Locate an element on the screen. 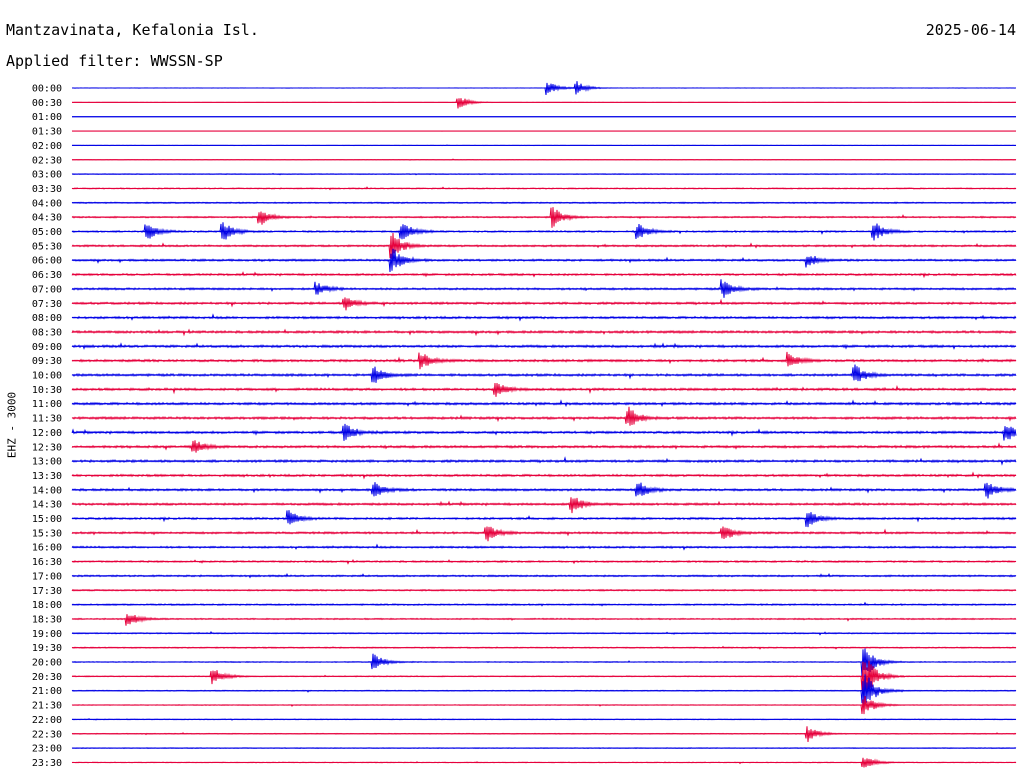 The height and width of the screenshot is (780, 1024). y-tick-label: 18:00 is located at coordinates (47, 605).